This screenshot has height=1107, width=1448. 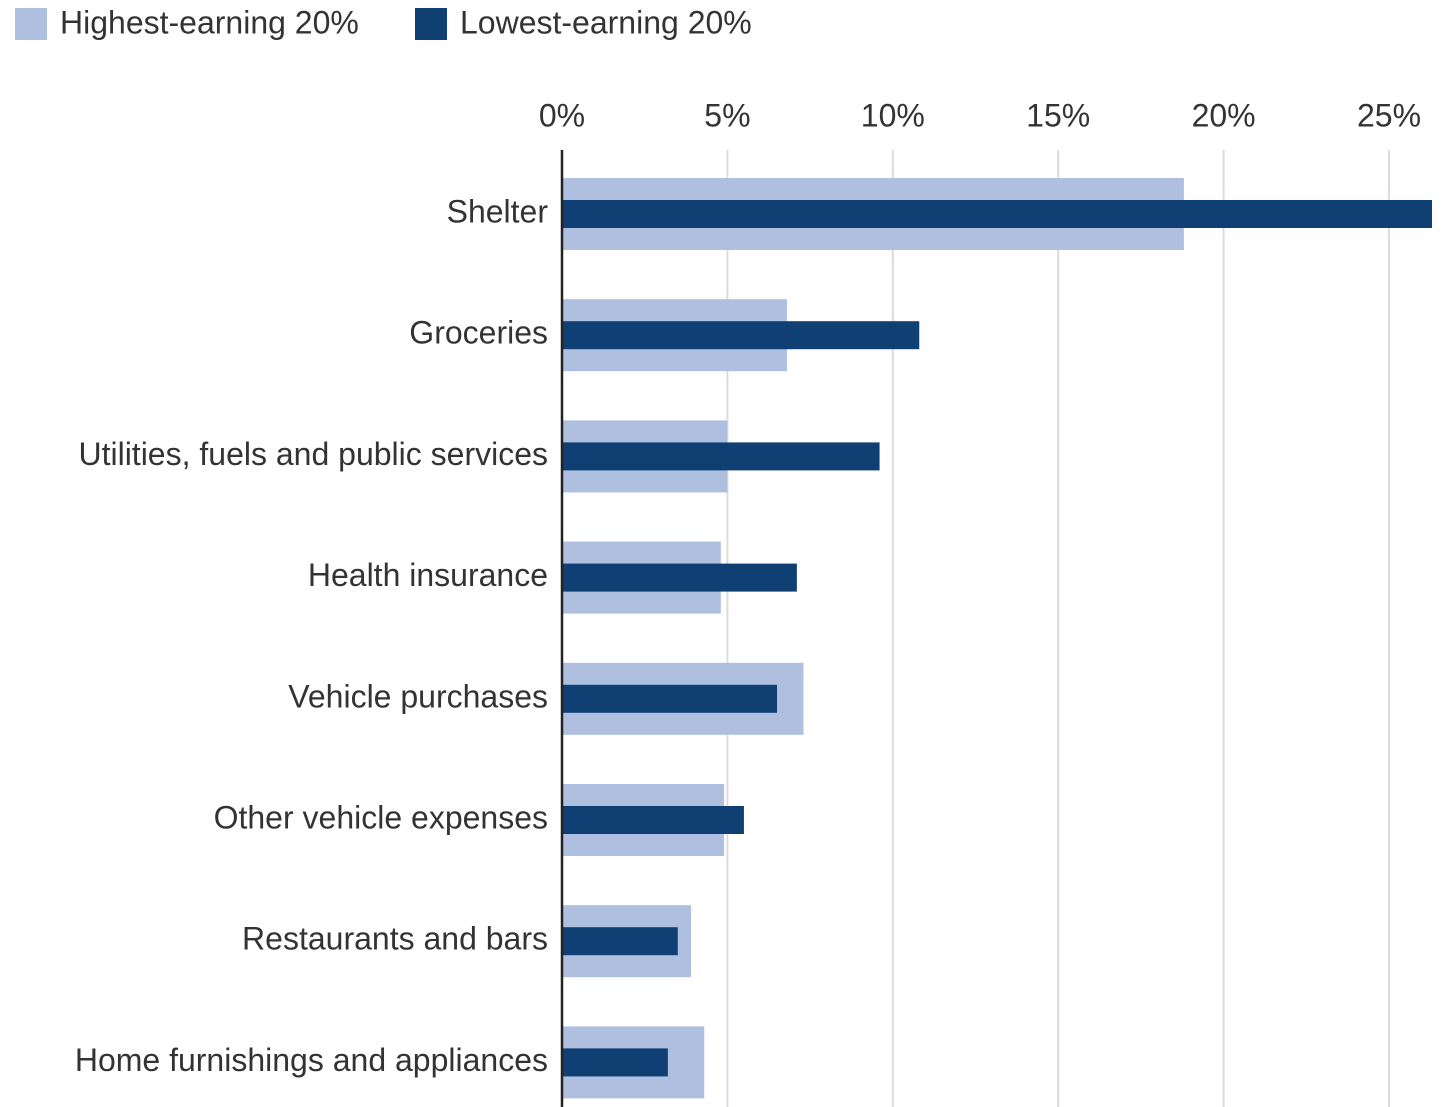 What do you see at coordinates (606, 22) in the screenshot?
I see `legend-label: Lowest-earning 20%` at bounding box center [606, 22].